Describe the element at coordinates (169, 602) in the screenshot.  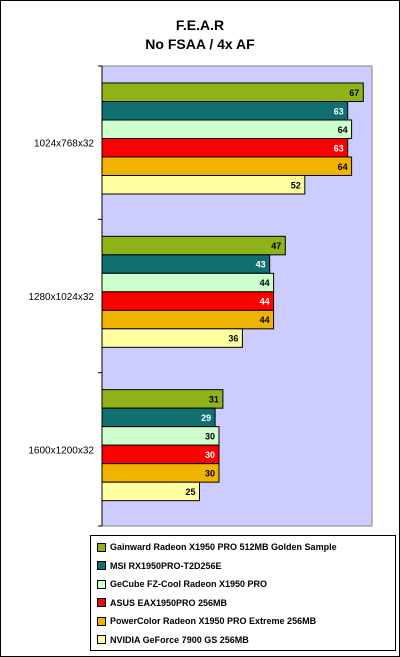
I see `legend-label: ASUS EAX1950PRO 256MB` at that location.